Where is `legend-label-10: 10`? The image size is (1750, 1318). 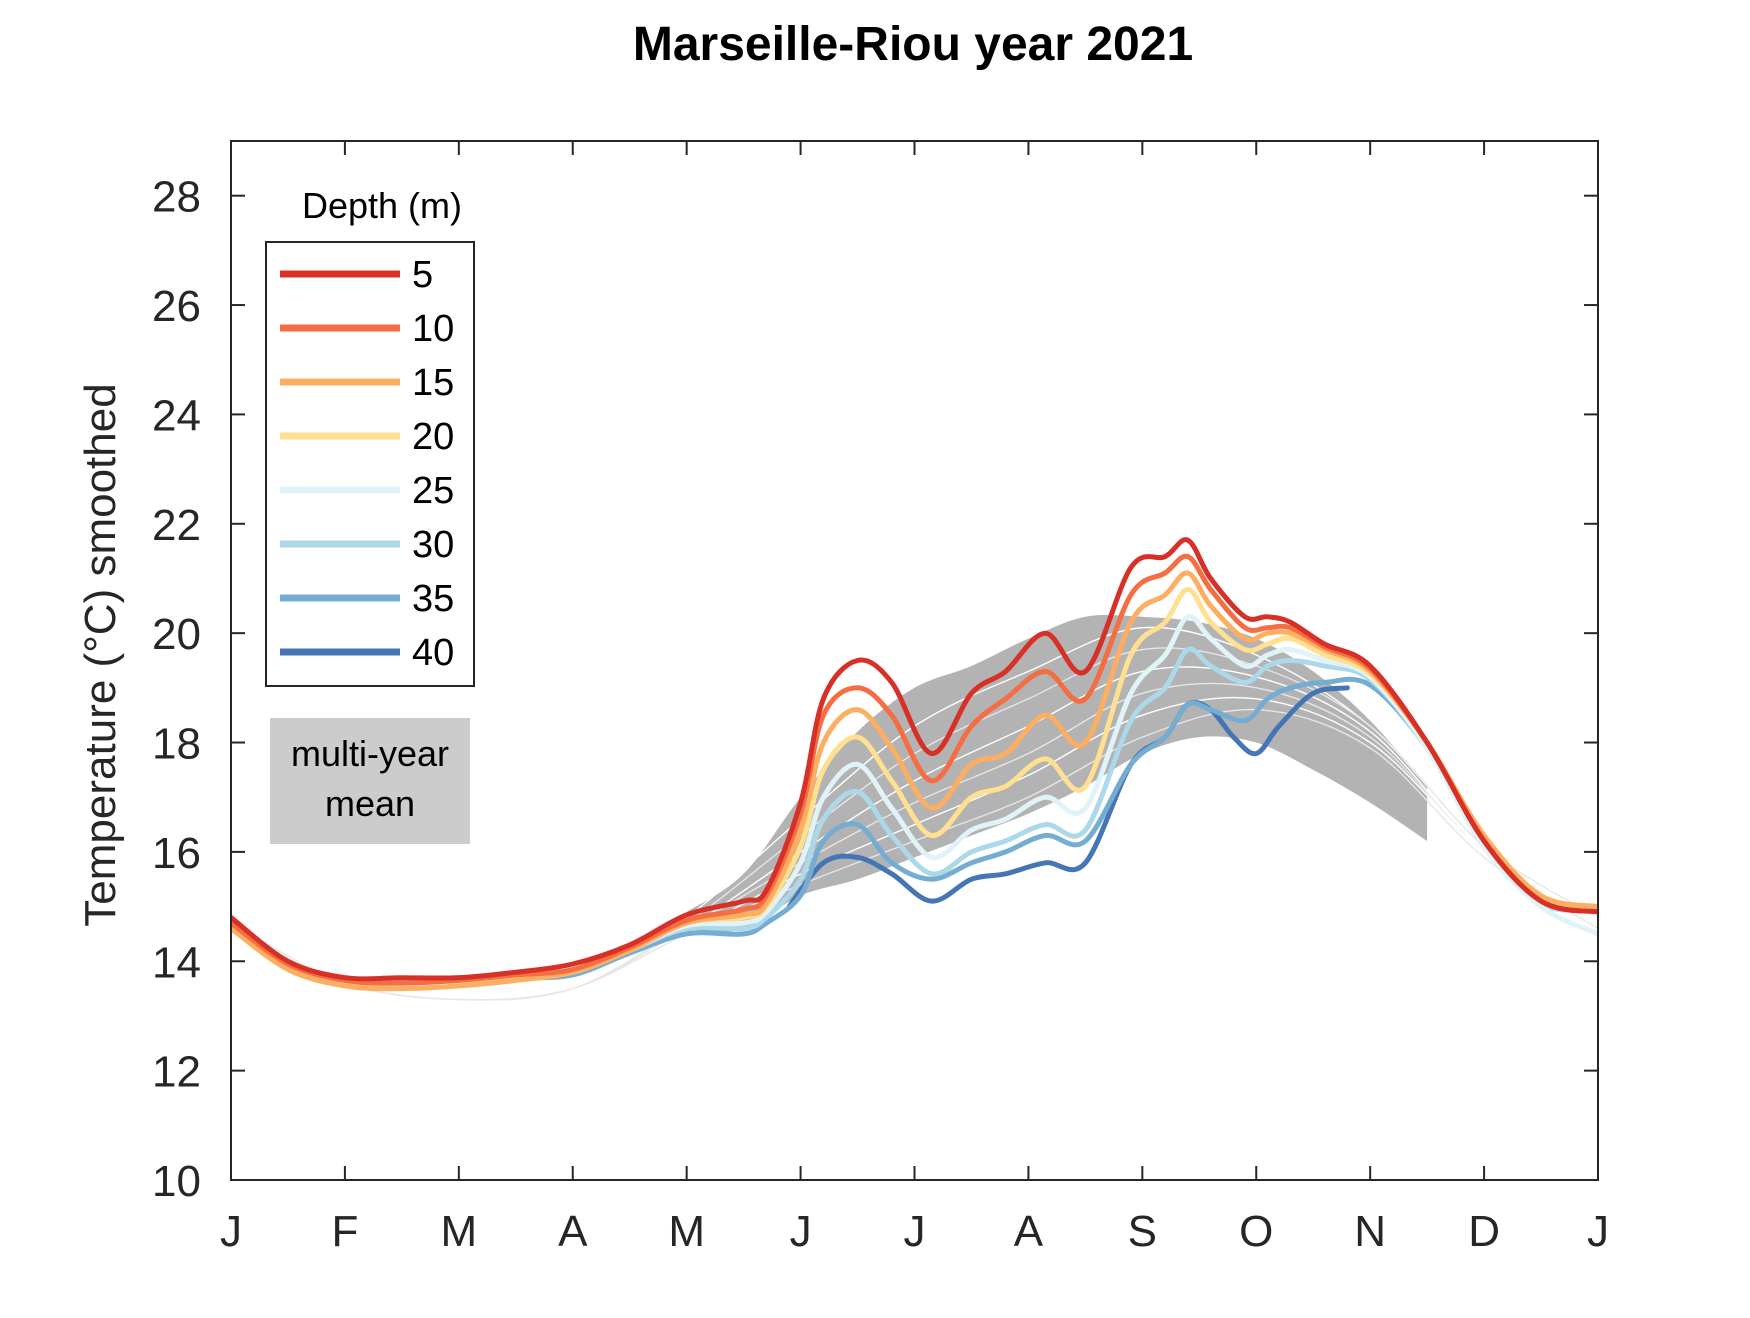 legend-label-10: 10 is located at coordinates (433, 329).